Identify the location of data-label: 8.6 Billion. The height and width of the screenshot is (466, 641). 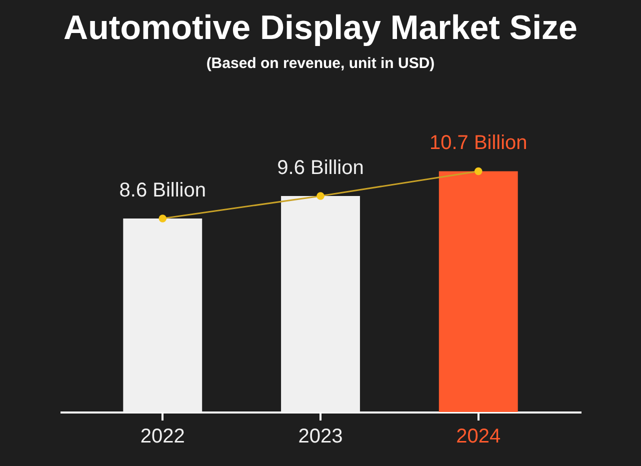
(162, 190).